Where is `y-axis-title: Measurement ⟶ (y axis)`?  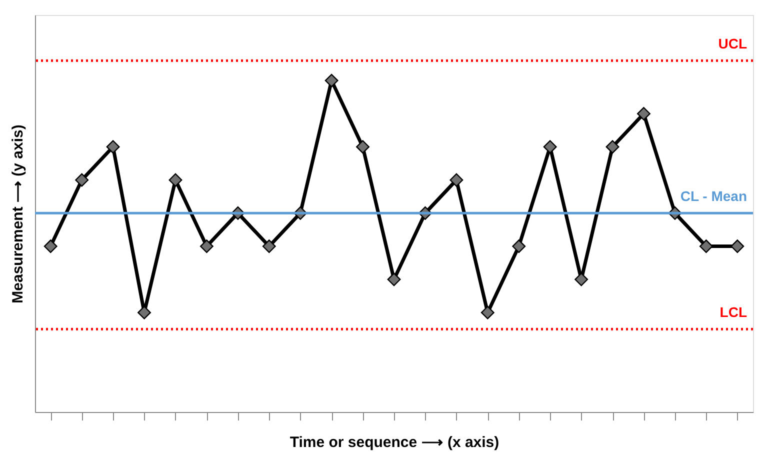 y-axis-title: Measurement ⟶ (y axis) is located at coordinates (18, 214).